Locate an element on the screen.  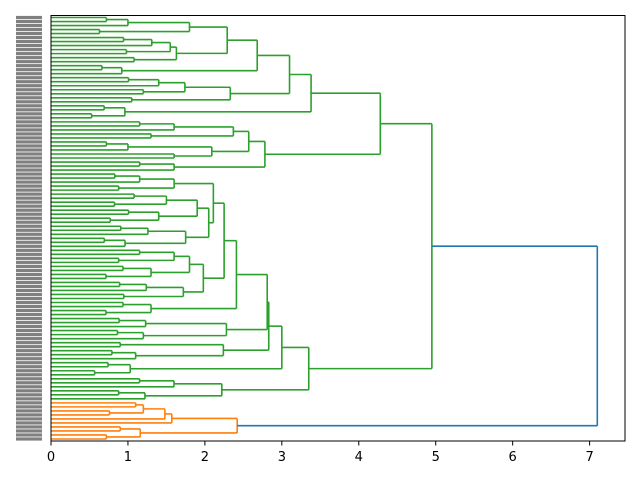
x-tick-label: 1 is located at coordinates (128, 457).